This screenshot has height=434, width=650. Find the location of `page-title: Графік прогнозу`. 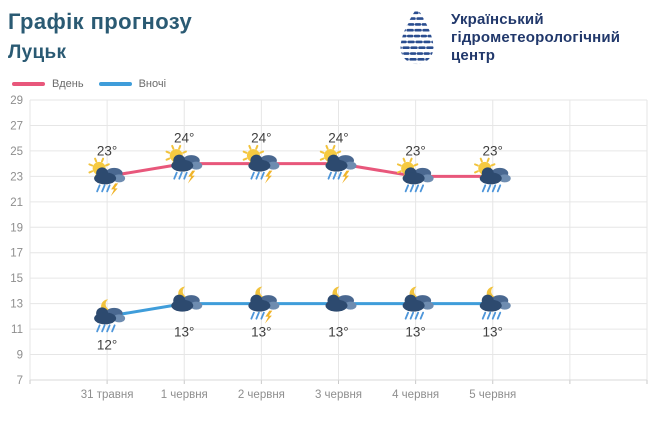

page-title: Графік прогнозу is located at coordinates (100, 21).